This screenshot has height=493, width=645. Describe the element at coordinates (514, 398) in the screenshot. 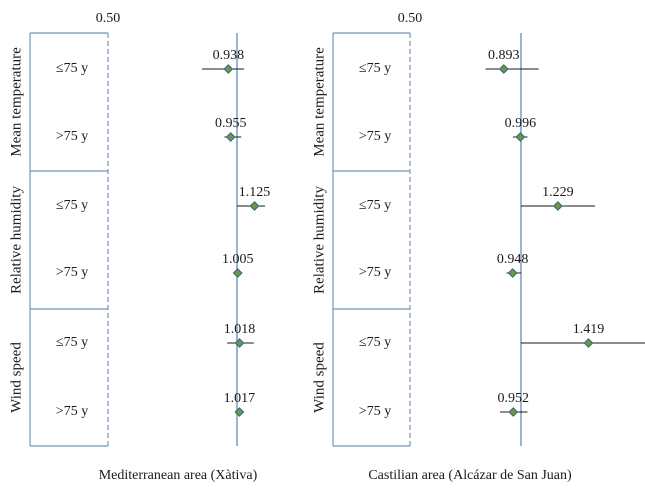

I see `estimate-label: 0.952` at that location.